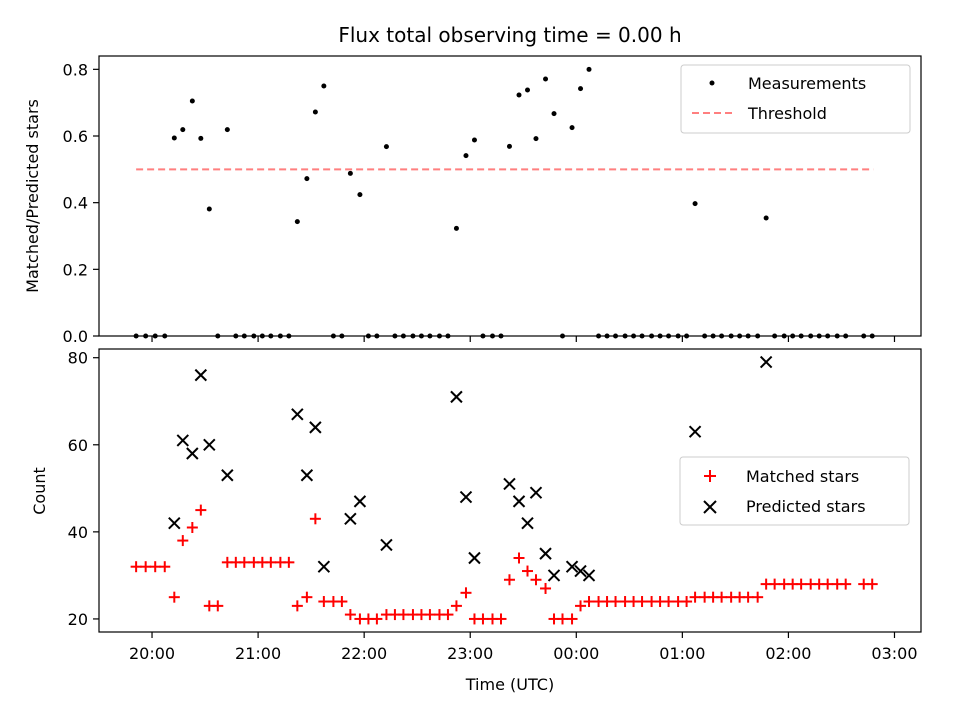  Describe the element at coordinates (802, 476) in the screenshot. I see `legend-matched-label: Matched stars` at that location.